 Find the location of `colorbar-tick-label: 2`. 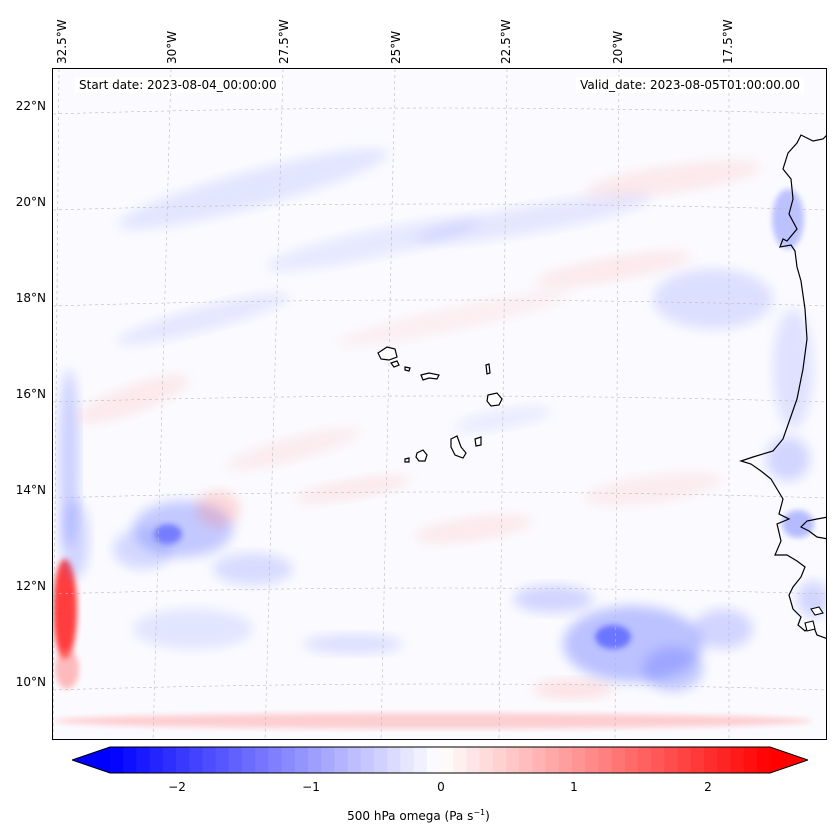

colorbar-tick-label: 2 is located at coordinates (708, 787).